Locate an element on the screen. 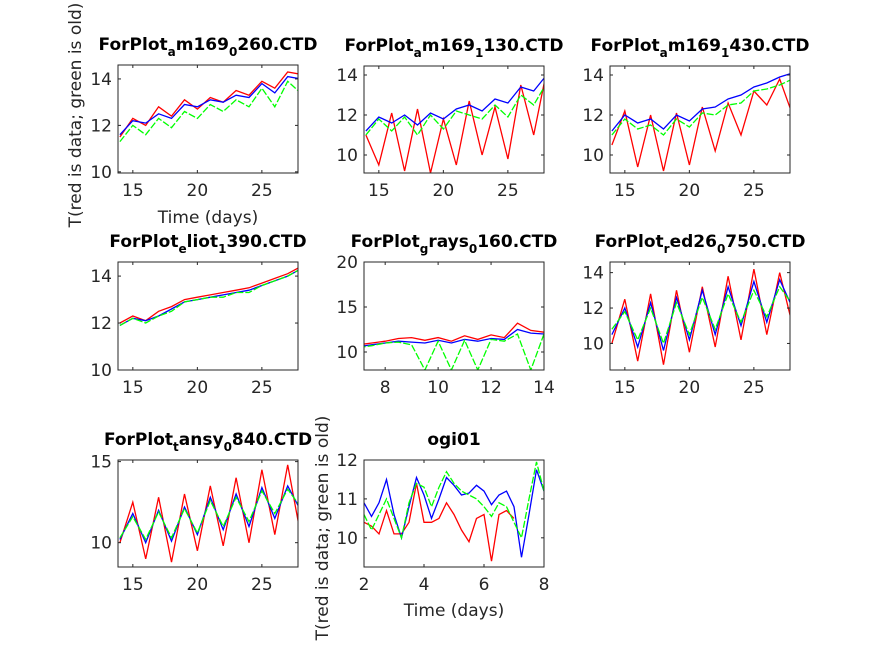  subplot-title: ForPlotam1691430.CTD is located at coordinates (700, 48).